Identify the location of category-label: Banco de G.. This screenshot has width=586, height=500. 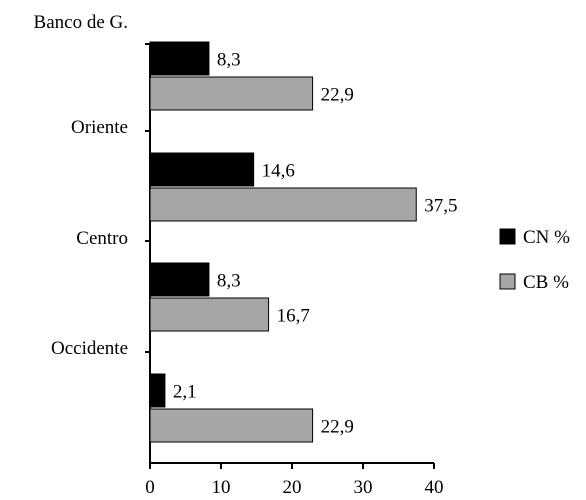
(81, 22).